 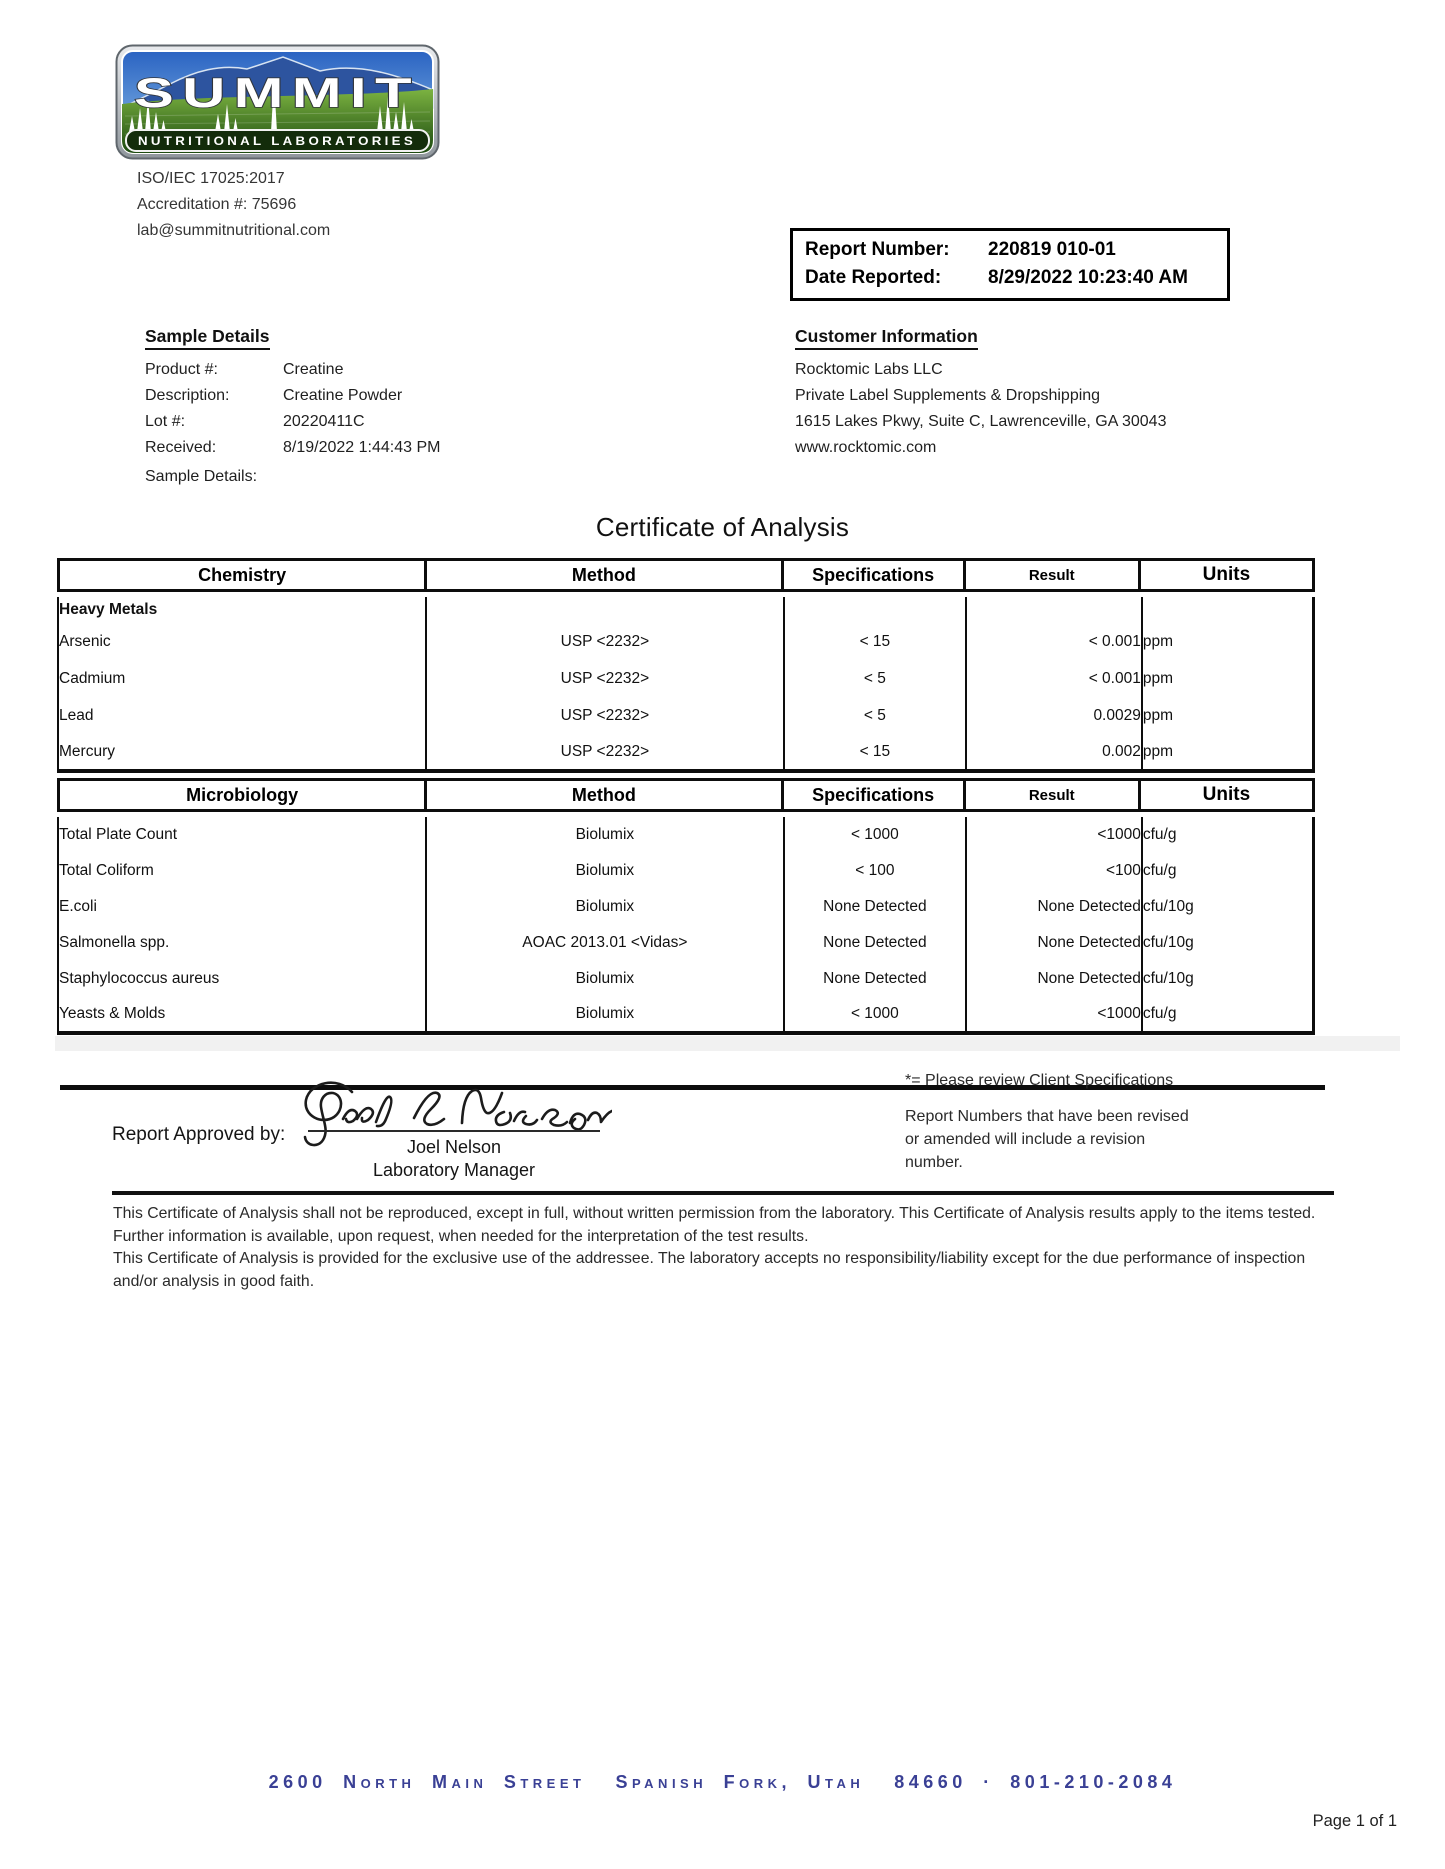 What do you see at coordinates (727, 1043) in the screenshot?
I see `scan-shade-band` at bounding box center [727, 1043].